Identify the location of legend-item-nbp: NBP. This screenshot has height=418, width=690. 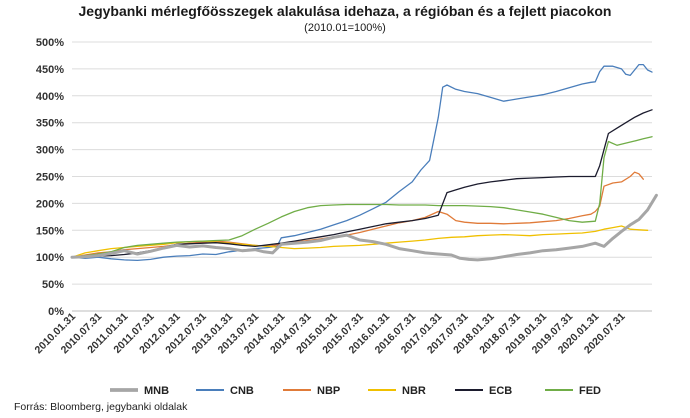
(311, 391).